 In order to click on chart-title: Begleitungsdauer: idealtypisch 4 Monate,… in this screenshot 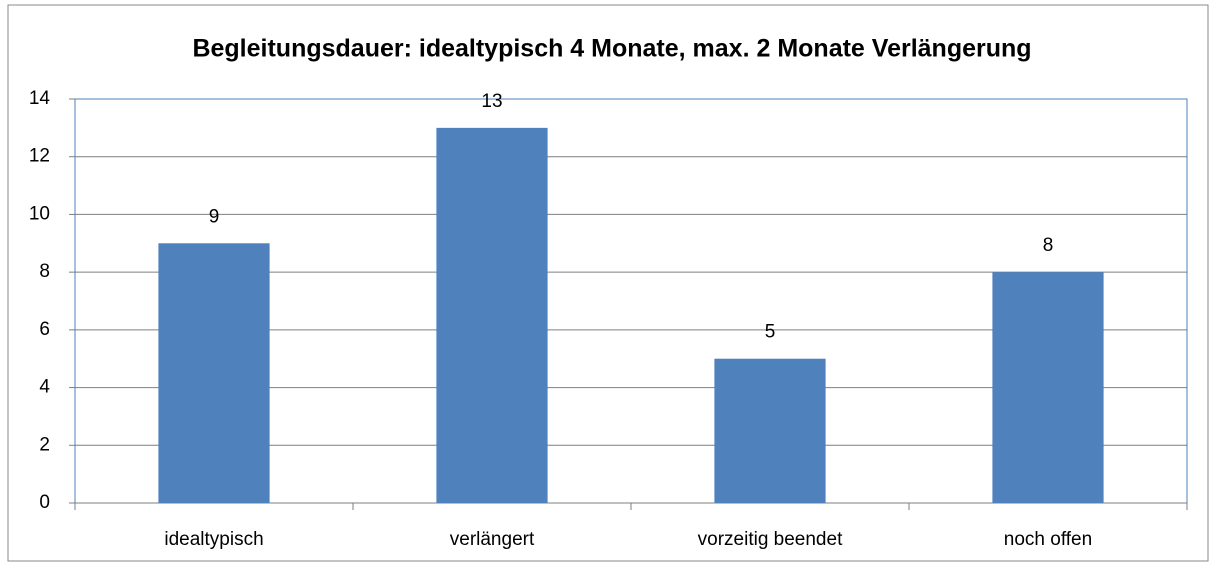, I will do `click(611, 49)`.